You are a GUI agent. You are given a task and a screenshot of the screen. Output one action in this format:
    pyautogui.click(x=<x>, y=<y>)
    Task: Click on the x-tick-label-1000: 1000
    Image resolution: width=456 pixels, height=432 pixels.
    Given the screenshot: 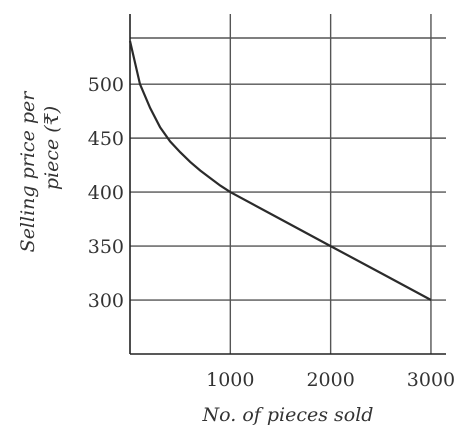 What is the action you would take?
    pyautogui.click(x=230, y=380)
    